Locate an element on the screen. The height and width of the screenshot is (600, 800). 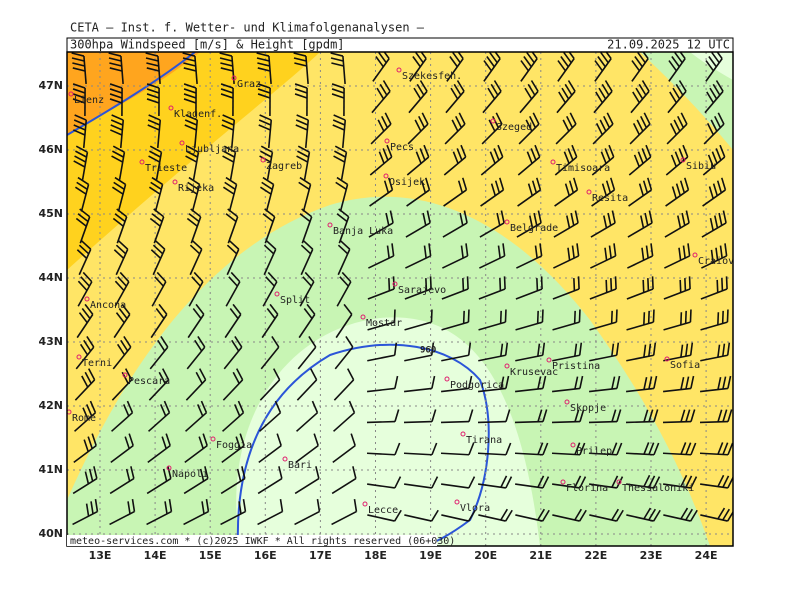
city-label: Belgrade is located at coordinates (534, 228).